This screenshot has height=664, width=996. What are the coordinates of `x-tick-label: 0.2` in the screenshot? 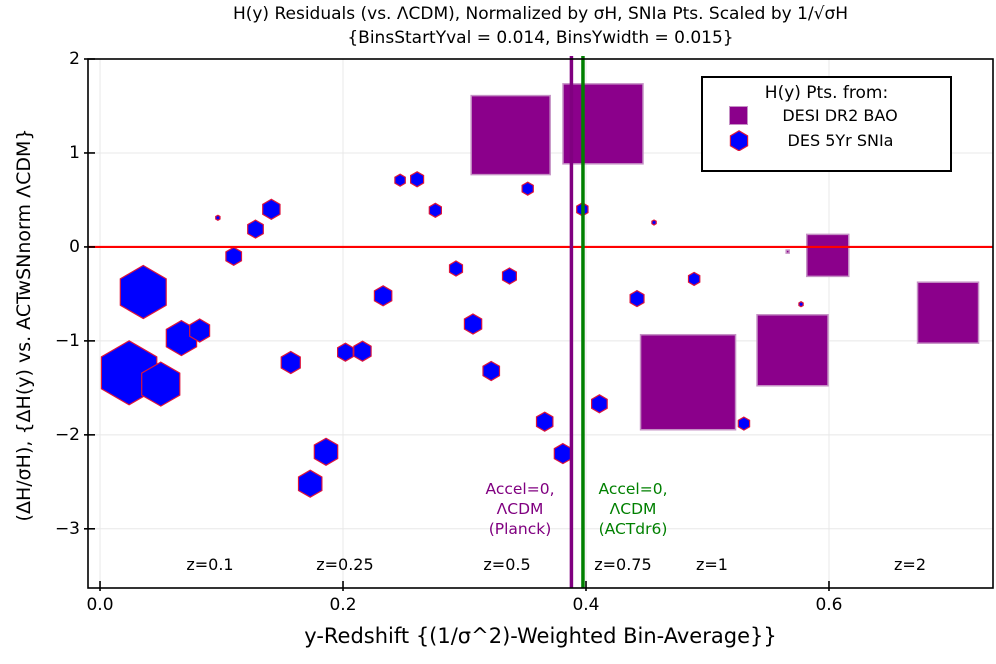 It's located at (343, 605).